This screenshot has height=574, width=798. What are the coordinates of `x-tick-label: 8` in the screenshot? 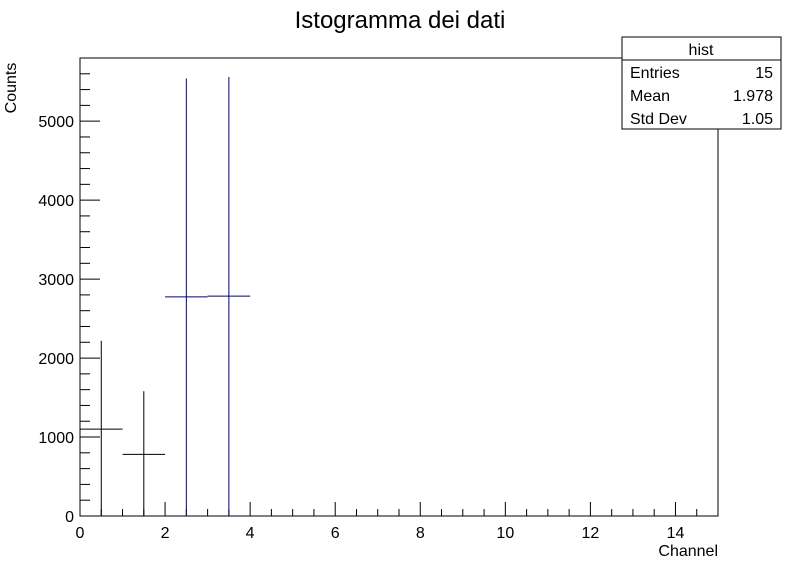 It's located at (420, 533).